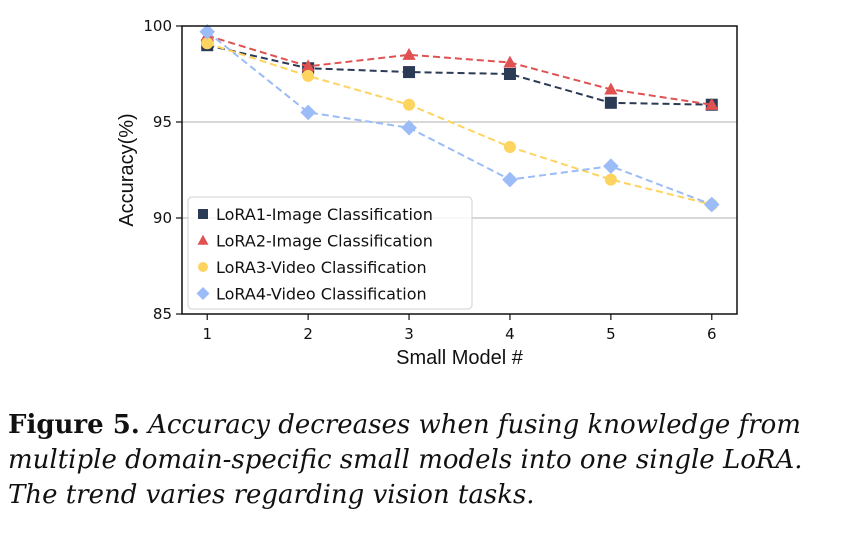  What do you see at coordinates (162, 314) in the screenshot?
I see `y-tick-label: 85` at bounding box center [162, 314].